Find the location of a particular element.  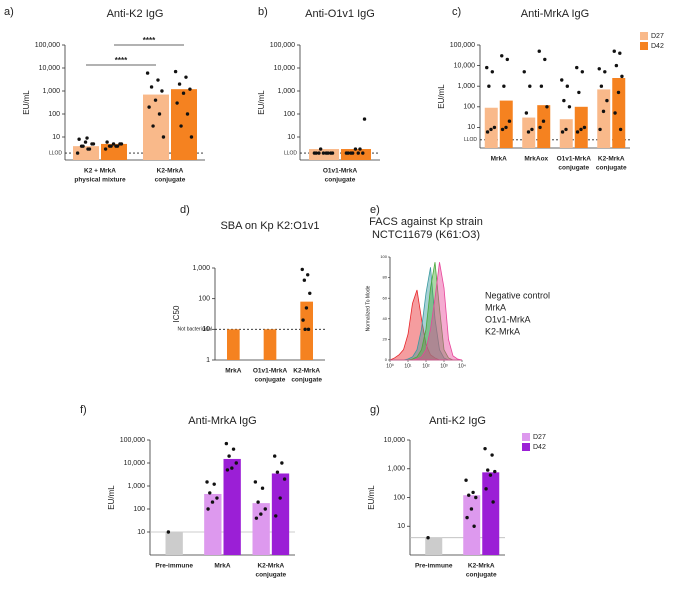

panel-label: g) is located at coordinates (375, 410).